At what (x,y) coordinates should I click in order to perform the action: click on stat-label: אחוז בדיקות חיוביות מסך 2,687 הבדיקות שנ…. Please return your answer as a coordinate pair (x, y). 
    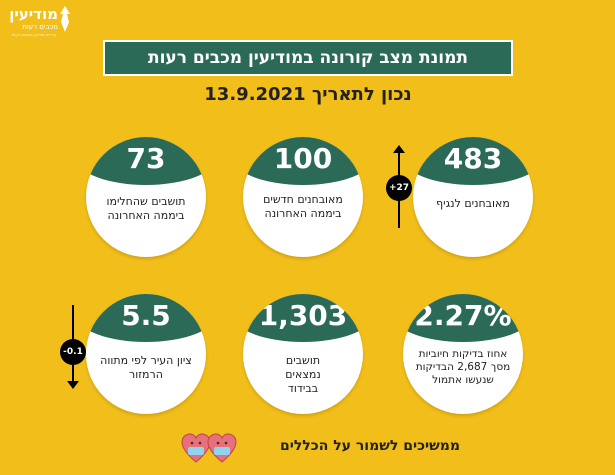
    Looking at the image, I should click on (463, 367).